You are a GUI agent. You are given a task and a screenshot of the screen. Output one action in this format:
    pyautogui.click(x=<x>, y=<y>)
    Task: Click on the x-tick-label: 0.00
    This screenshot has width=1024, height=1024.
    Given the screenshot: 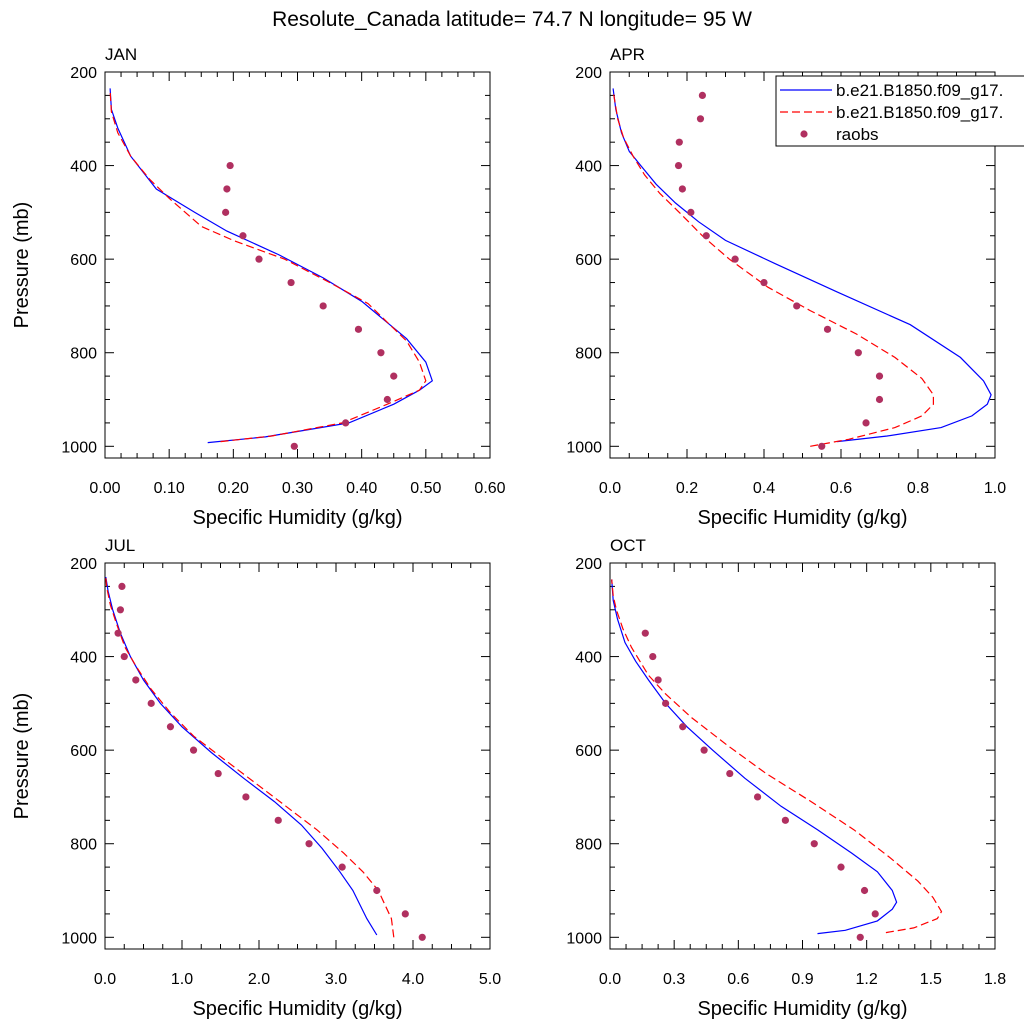 What is the action you would take?
    pyautogui.click(x=104, y=488)
    